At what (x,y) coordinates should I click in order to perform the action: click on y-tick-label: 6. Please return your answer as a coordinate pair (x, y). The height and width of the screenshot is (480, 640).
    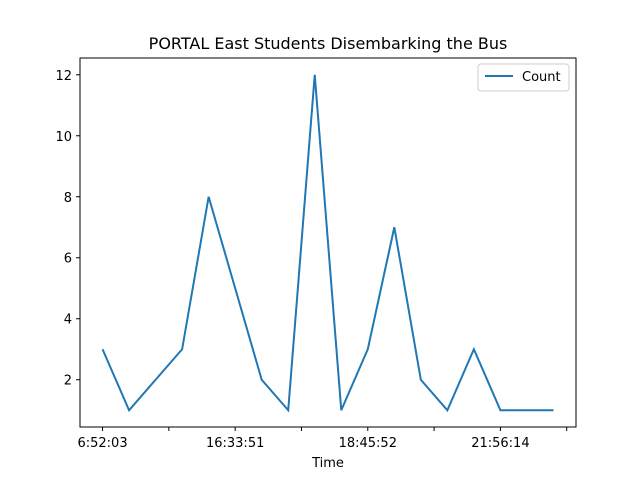
    Looking at the image, I should click on (68, 259).